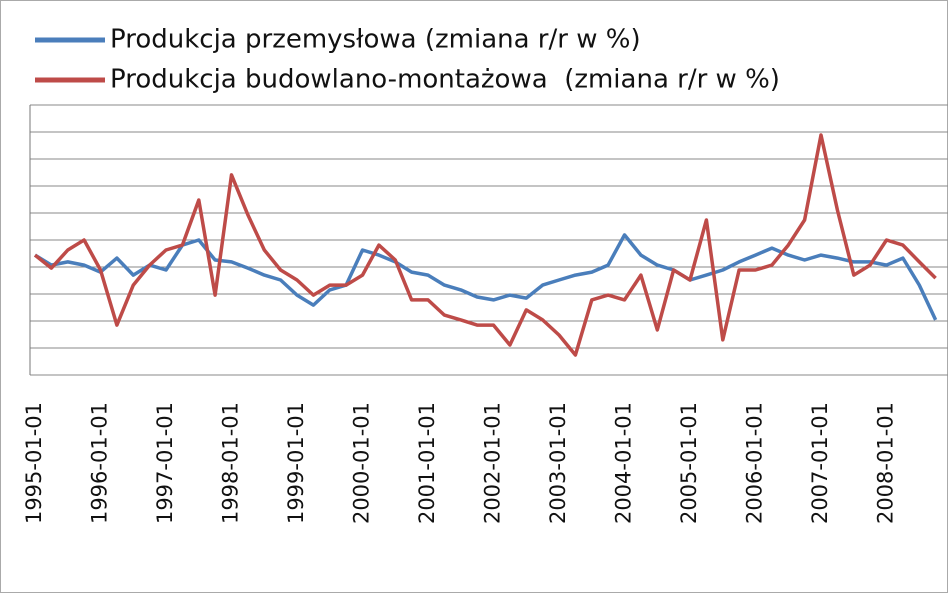  Describe the element at coordinates (427, 463) in the screenshot. I see `x-tick-label: 2001-01-01` at that location.